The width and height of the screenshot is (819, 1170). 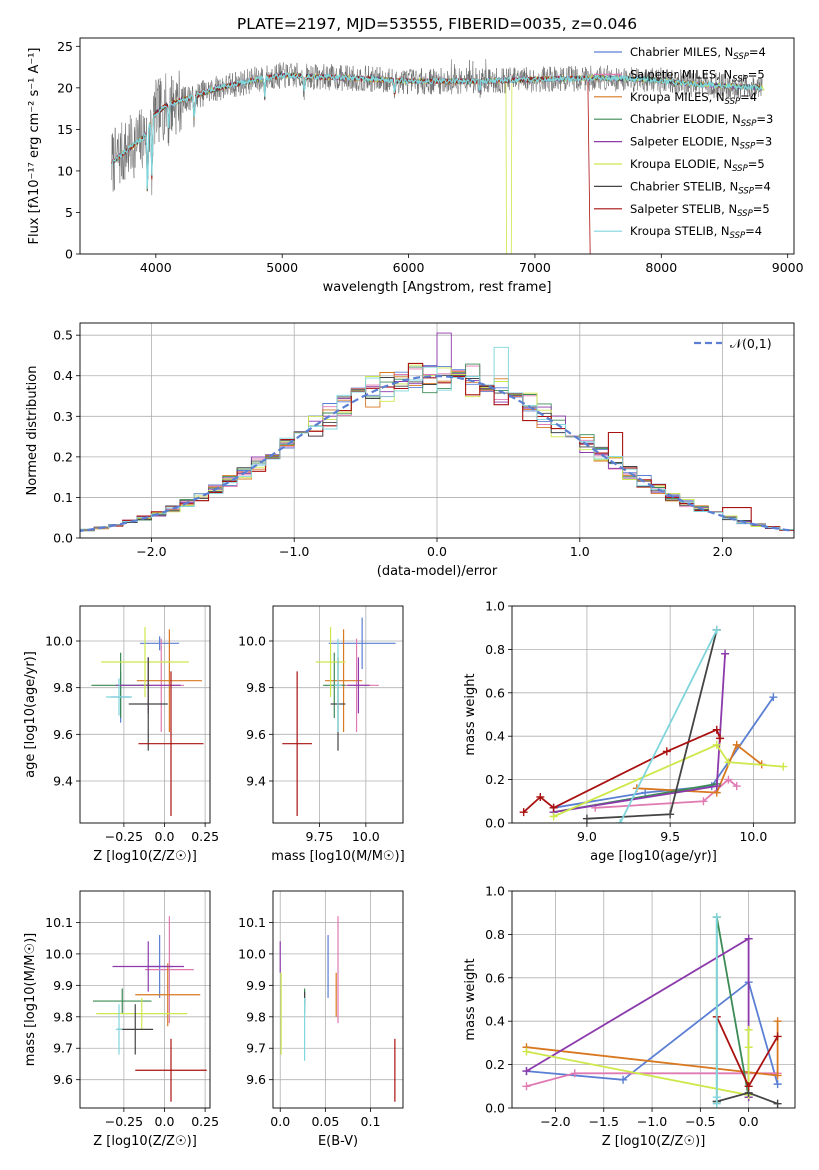 I want to click on residual-histogram, so click(x=437, y=447).